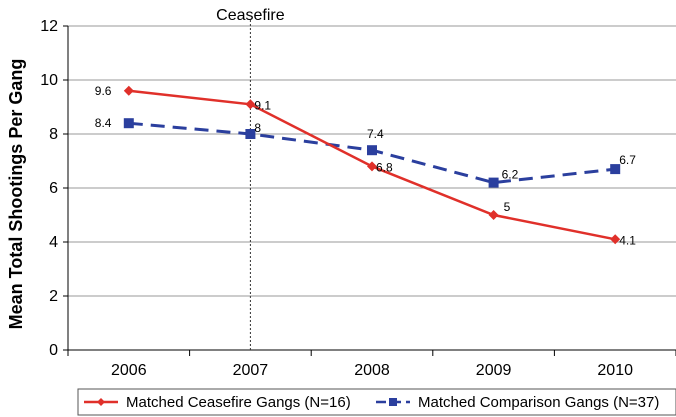 The width and height of the screenshot is (676, 417). What do you see at coordinates (103, 91) in the screenshot?
I see `data-label: 9.6` at bounding box center [103, 91].